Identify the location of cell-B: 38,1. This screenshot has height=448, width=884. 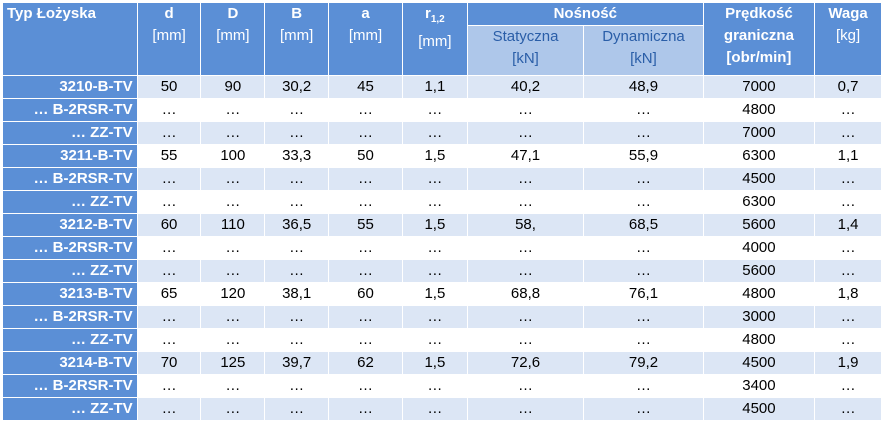
(297, 294).